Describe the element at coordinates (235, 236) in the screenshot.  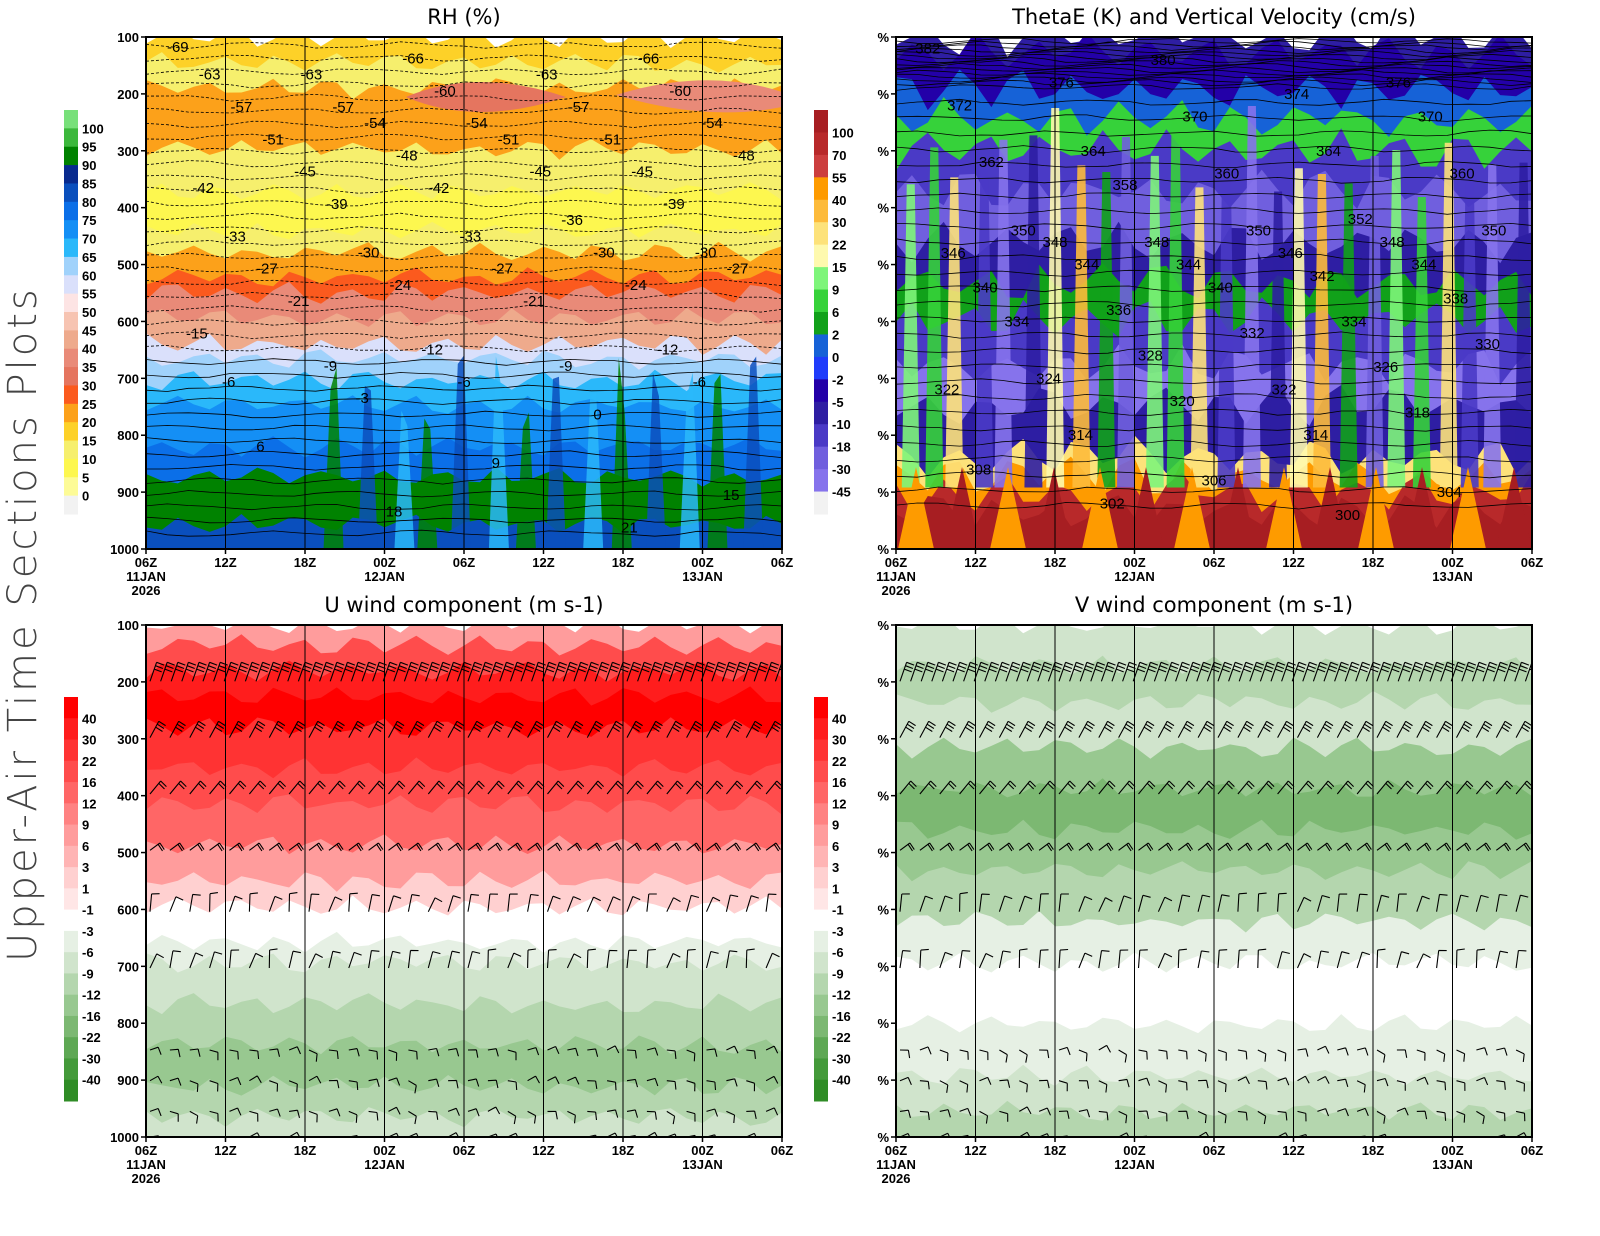
I see `contour-label: -33` at that location.